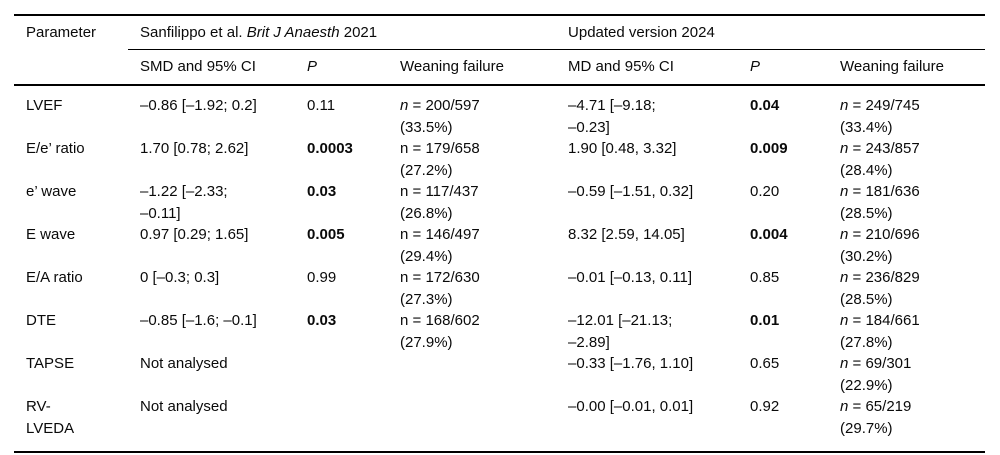 The image size is (1000, 455). I want to click on percentage: (30.2%), so click(866, 256).